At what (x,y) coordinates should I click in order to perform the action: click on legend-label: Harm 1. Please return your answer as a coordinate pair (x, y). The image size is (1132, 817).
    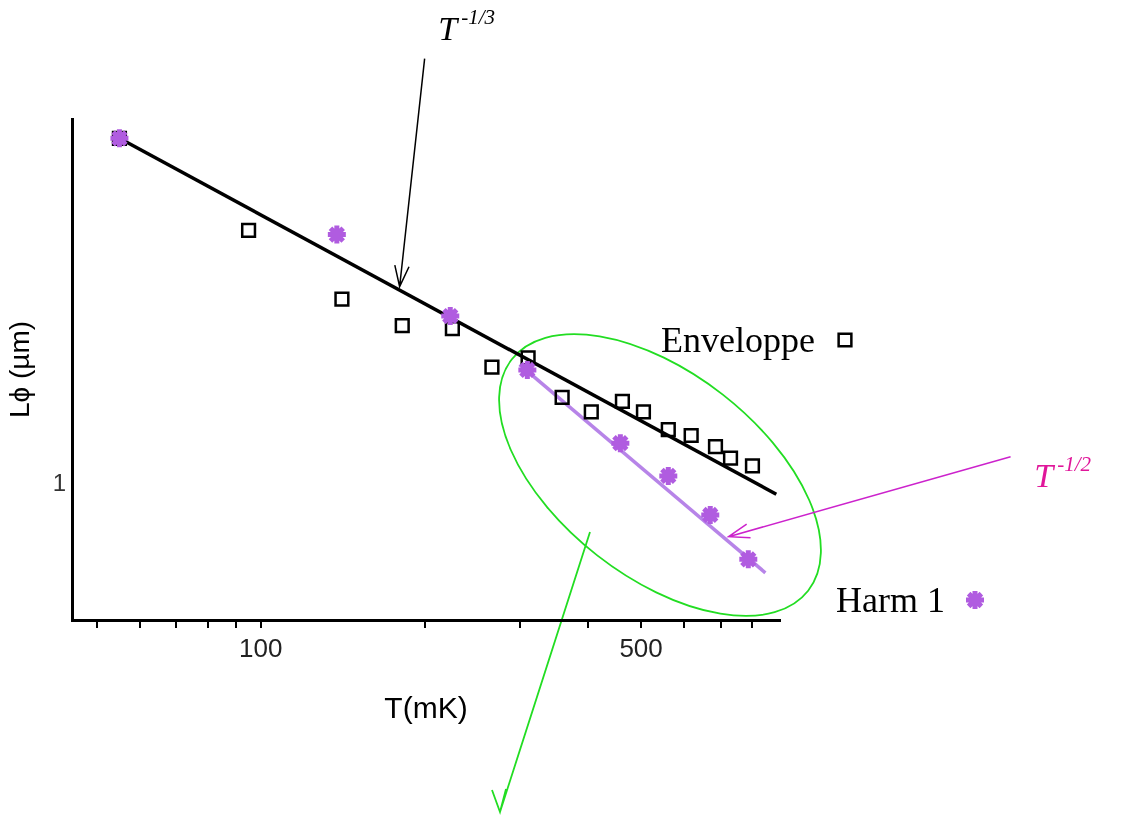
    Looking at the image, I should click on (890, 600).